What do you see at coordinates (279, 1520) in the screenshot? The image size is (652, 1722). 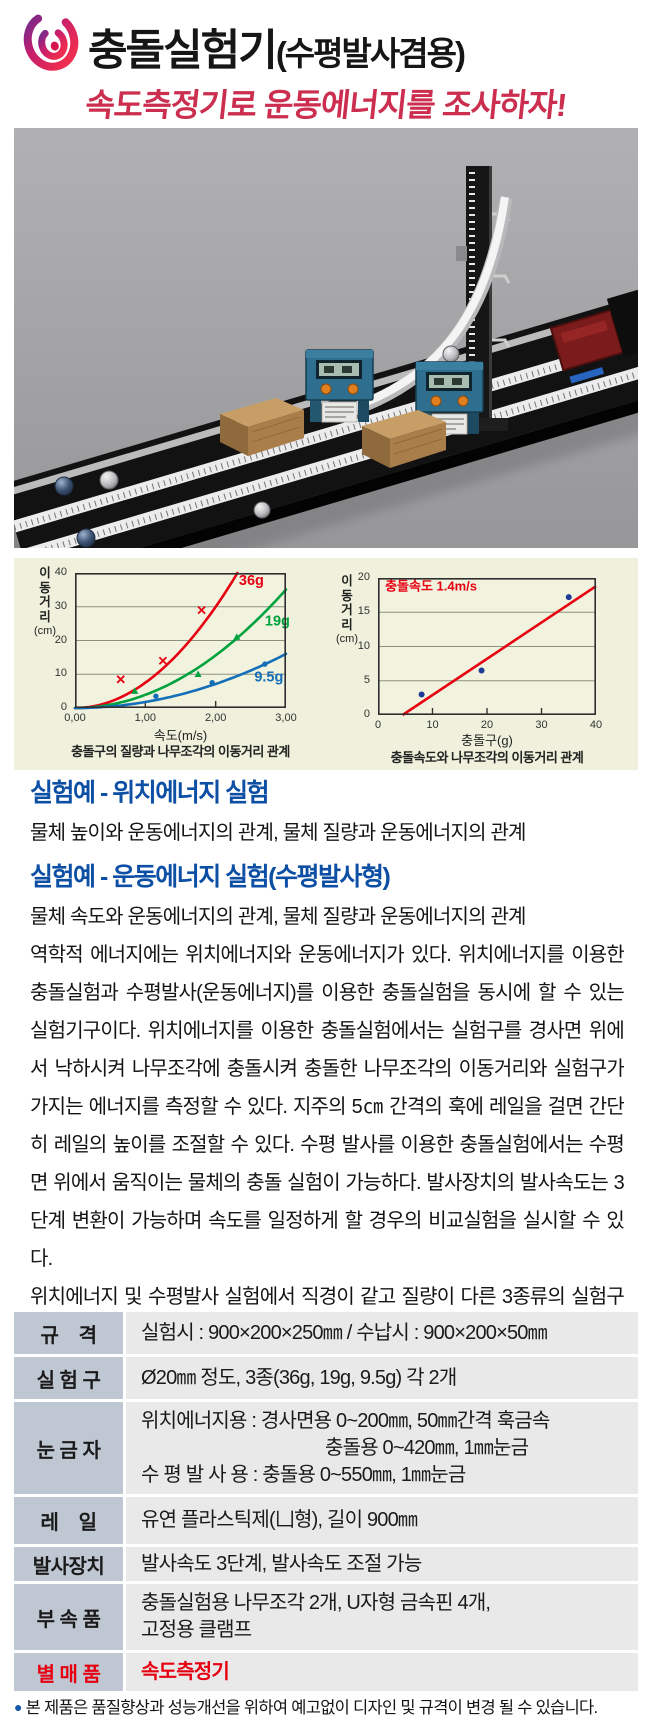 I see `spec-value-line: 유연 플라스틱제(凵형), 길이 900㎜` at bounding box center [279, 1520].